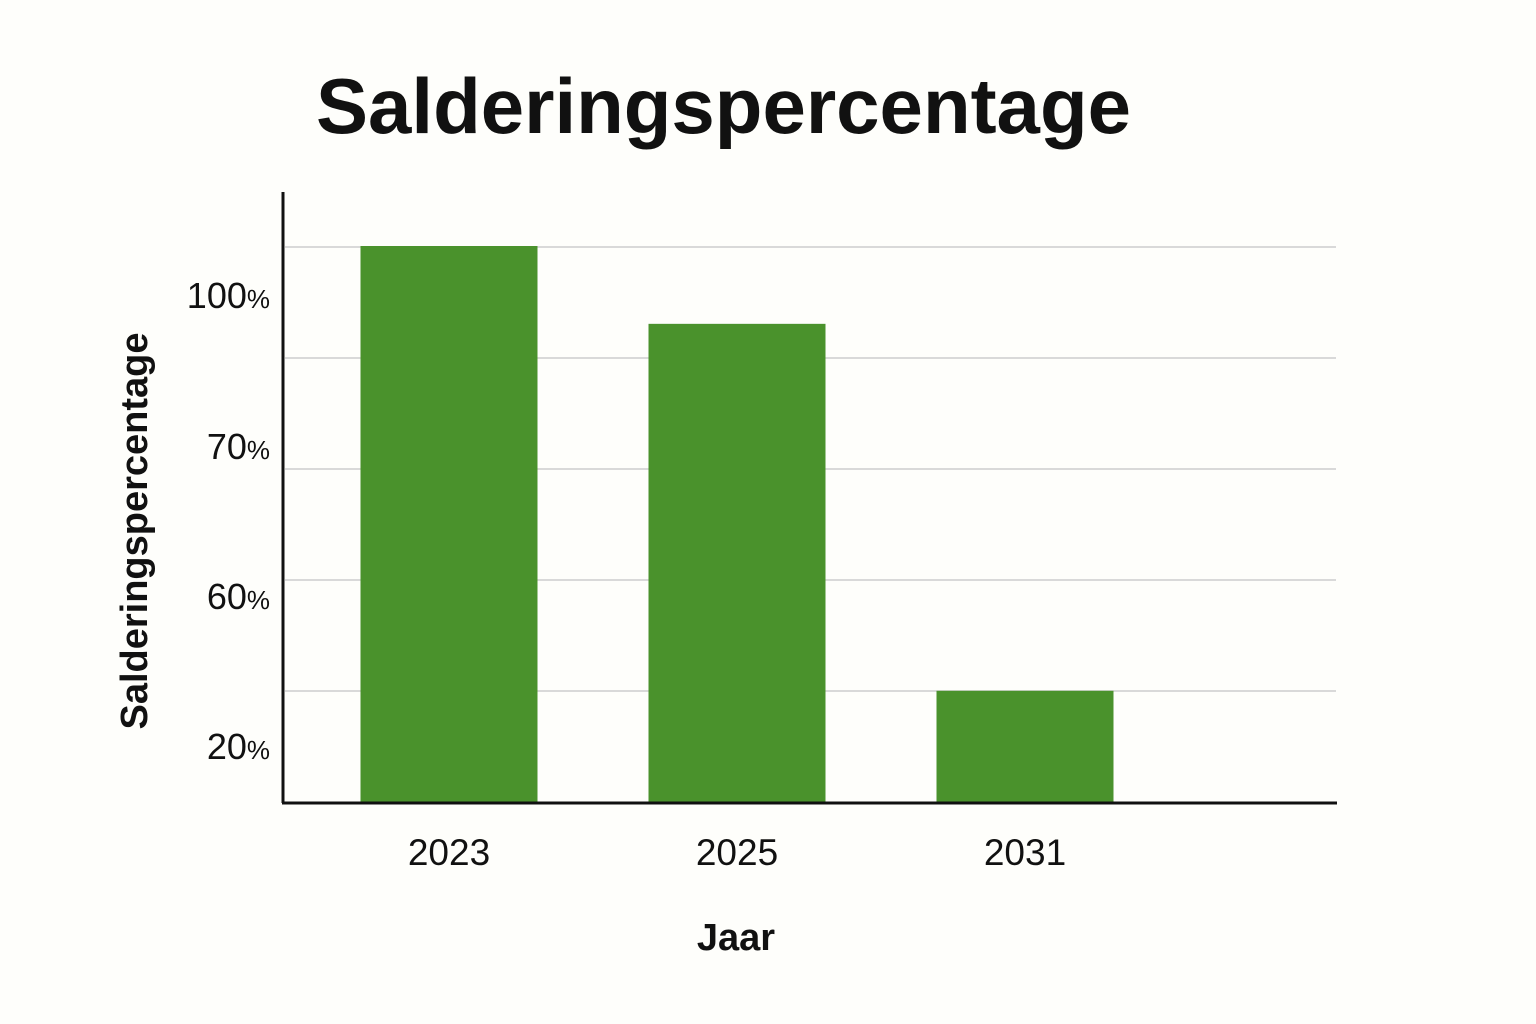  I want to click on bar-2023, so click(449, 524).